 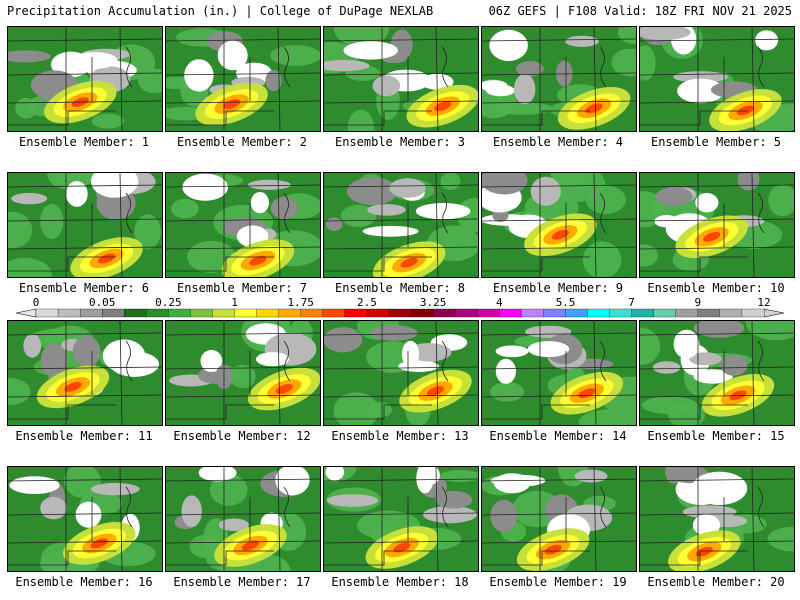 I want to click on ensemble-member-label: Ensemble Member: 10, so click(x=716, y=288).